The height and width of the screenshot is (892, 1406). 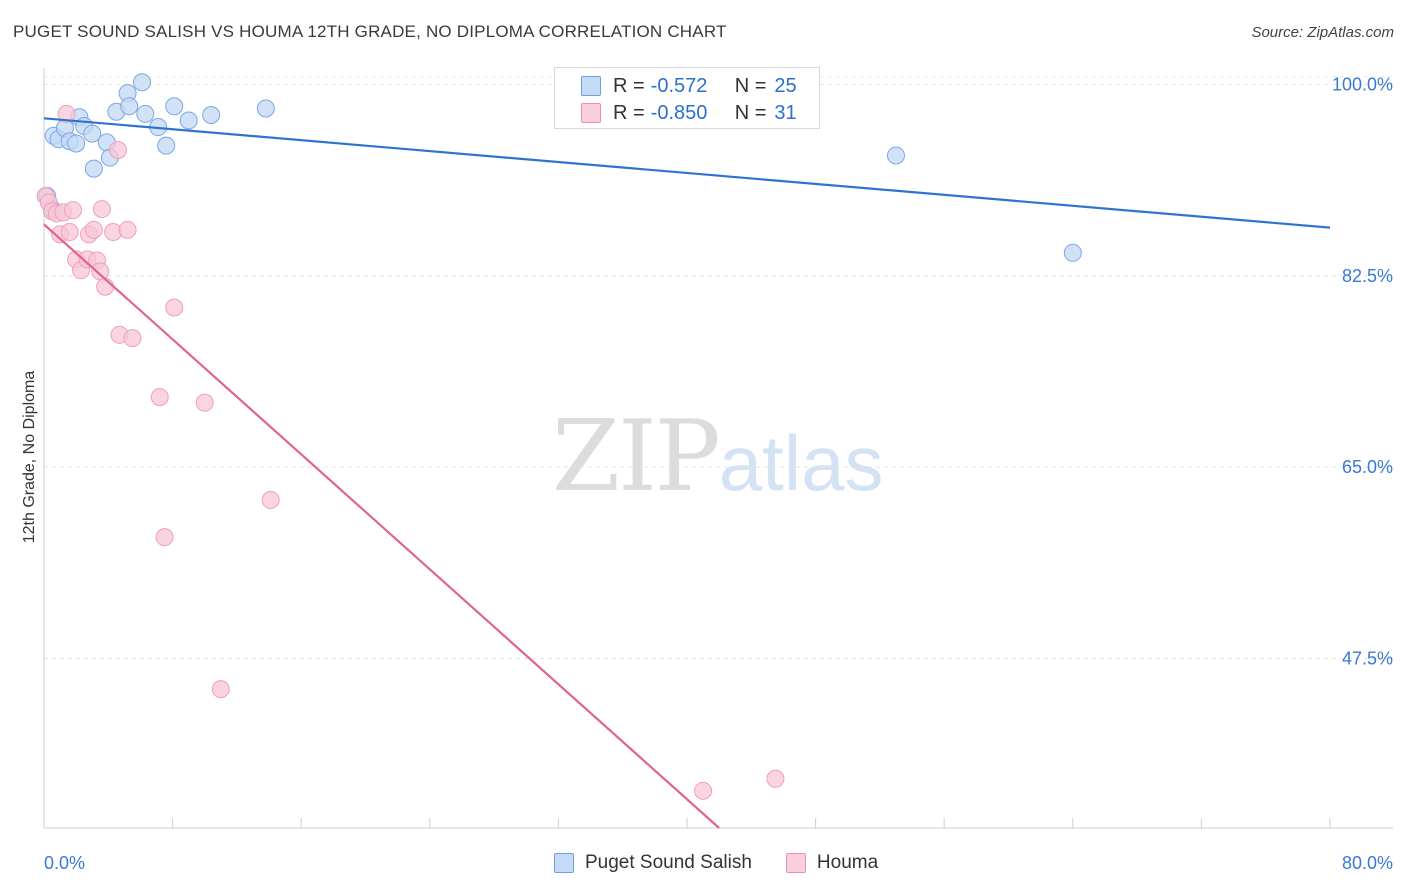 I want to click on x-tick-label-min: 0.0%, so click(x=64, y=863).